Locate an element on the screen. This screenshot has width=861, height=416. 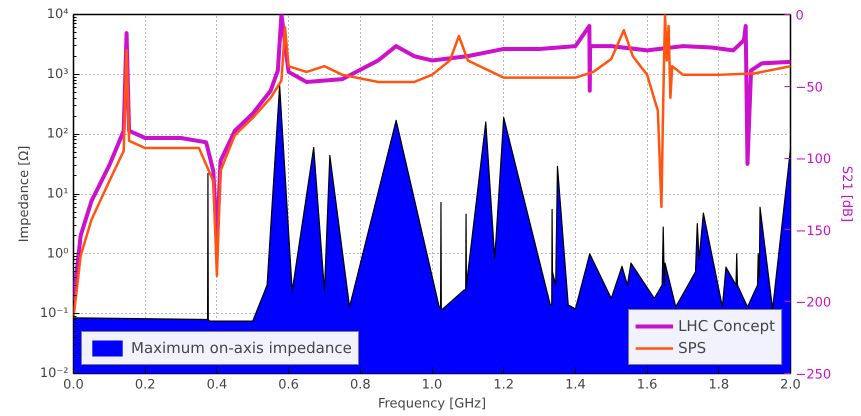
y2-axis-title: S21 [dB] is located at coordinates (846, 194).